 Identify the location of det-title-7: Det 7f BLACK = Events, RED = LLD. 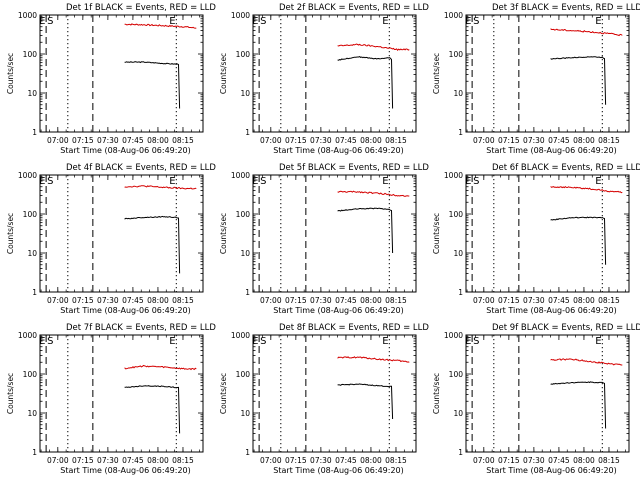
(141, 328).